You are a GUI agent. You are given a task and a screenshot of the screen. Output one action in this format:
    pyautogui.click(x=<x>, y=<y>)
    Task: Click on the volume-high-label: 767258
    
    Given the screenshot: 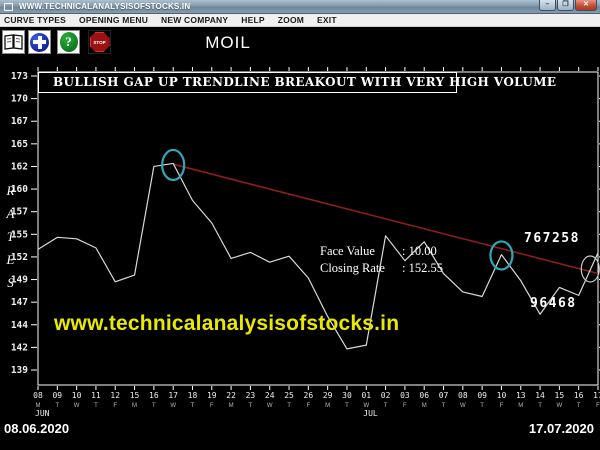 What is the action you would take?
    pyautogui.click(x=552, y=238)
    